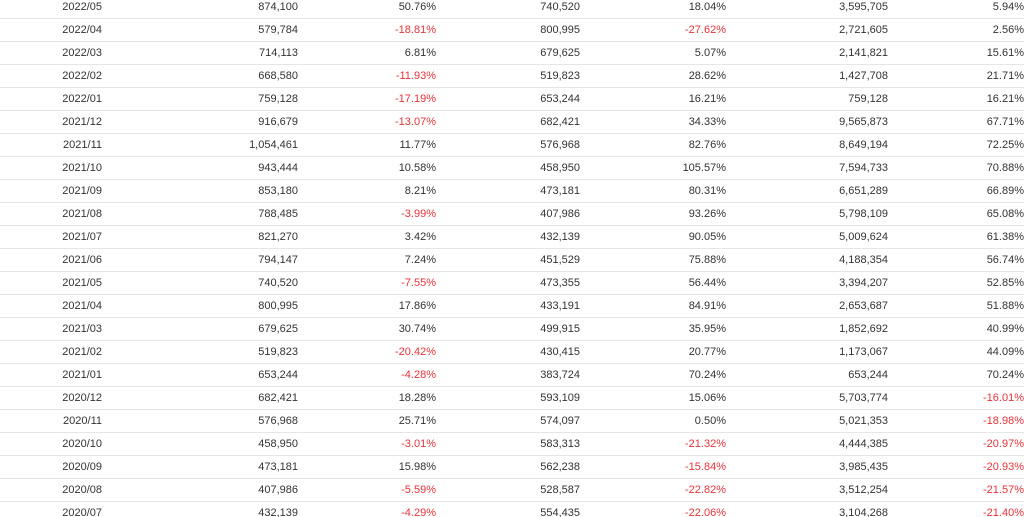 This screenshot has height=517, width=1024. I want to click on cell-cumulative: 4,444,385, so click(807, 444).